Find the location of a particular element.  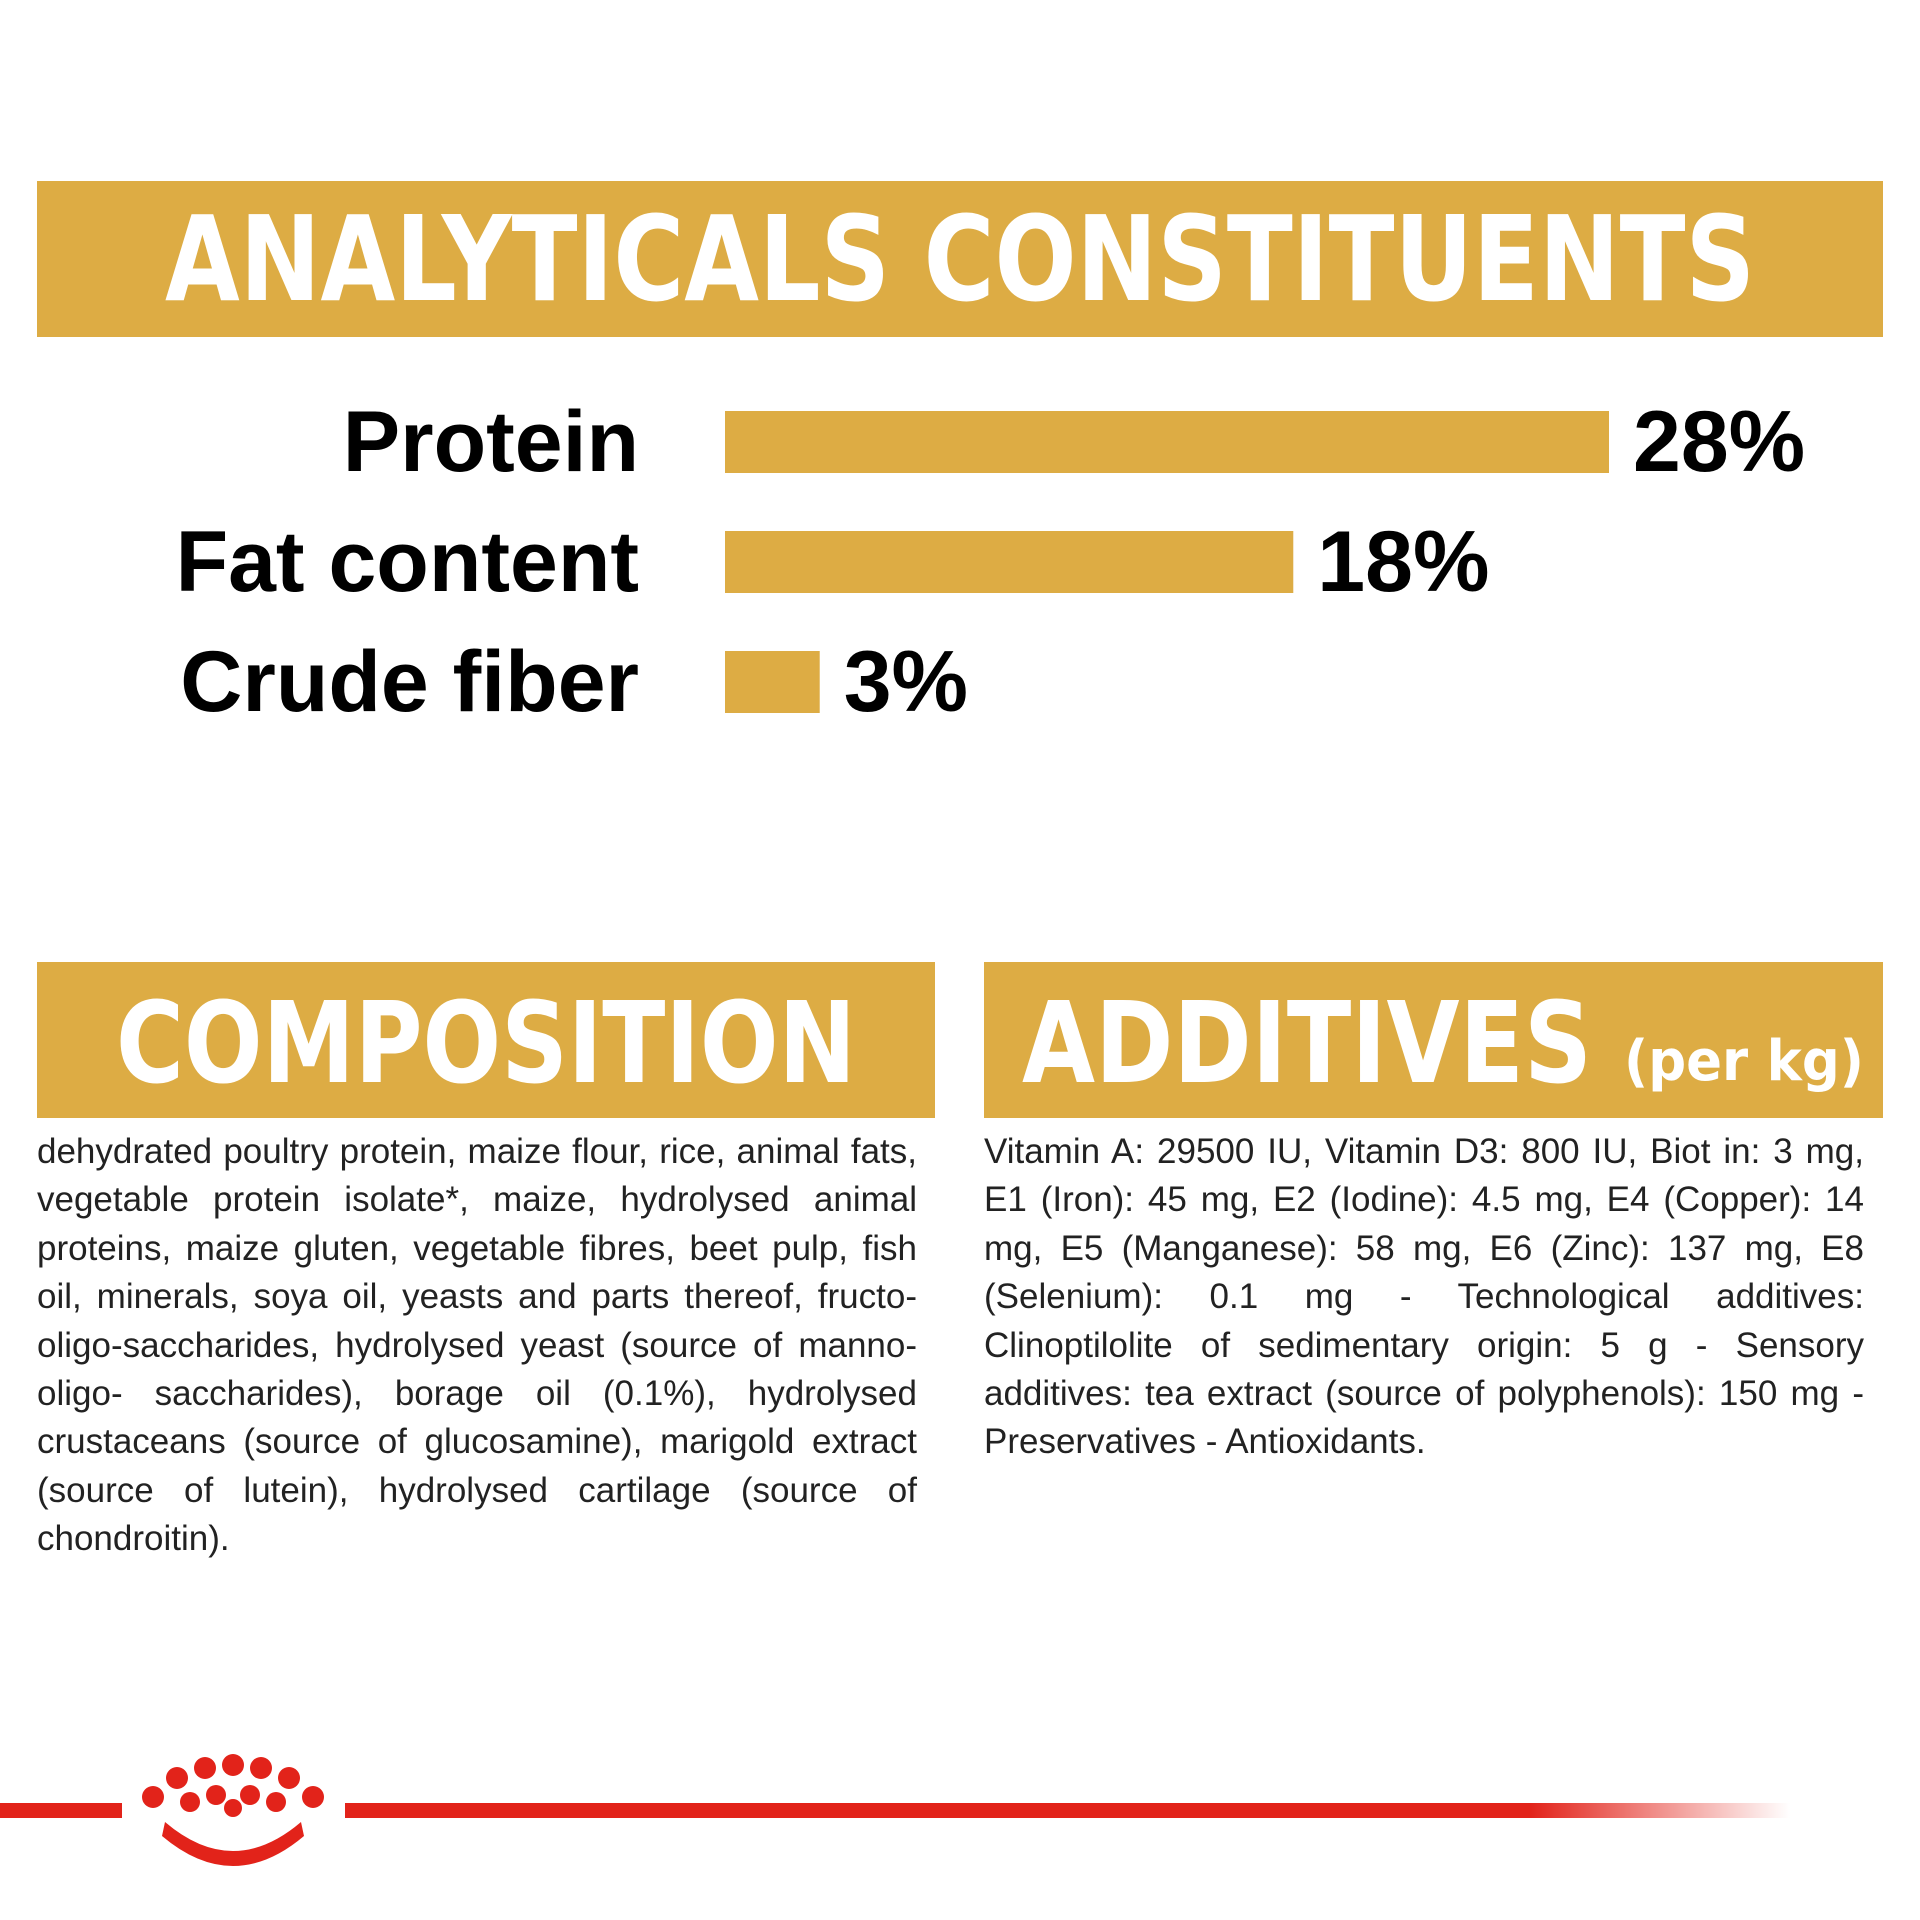

additives-title: ADDITIVES is located at coordinates (1307, 1044).